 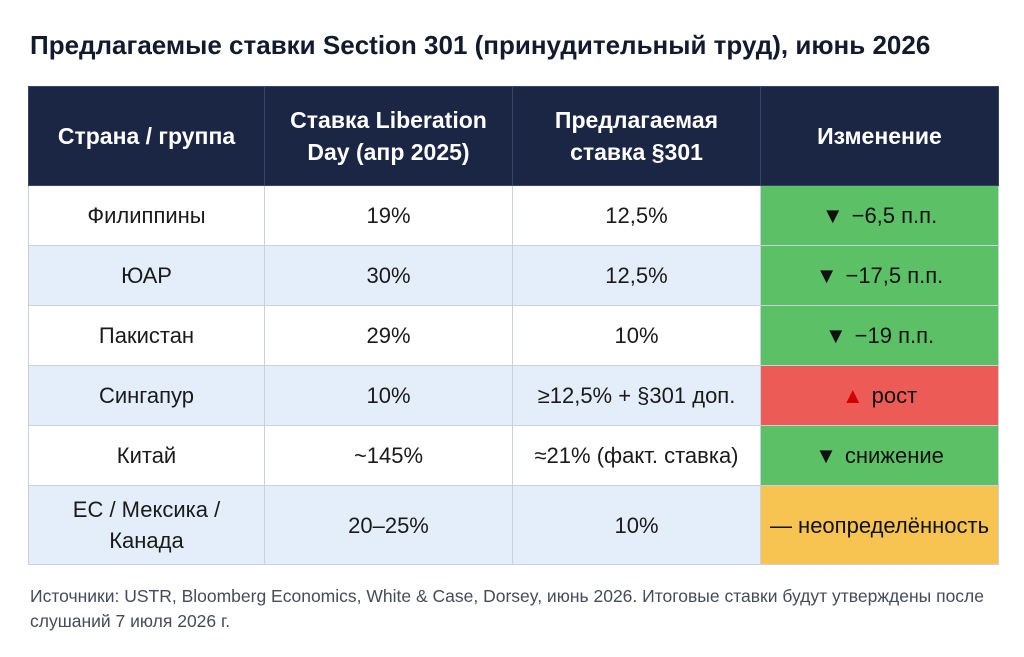 I want to click on change-label: — неопределённость, so click(x=879, y=525).